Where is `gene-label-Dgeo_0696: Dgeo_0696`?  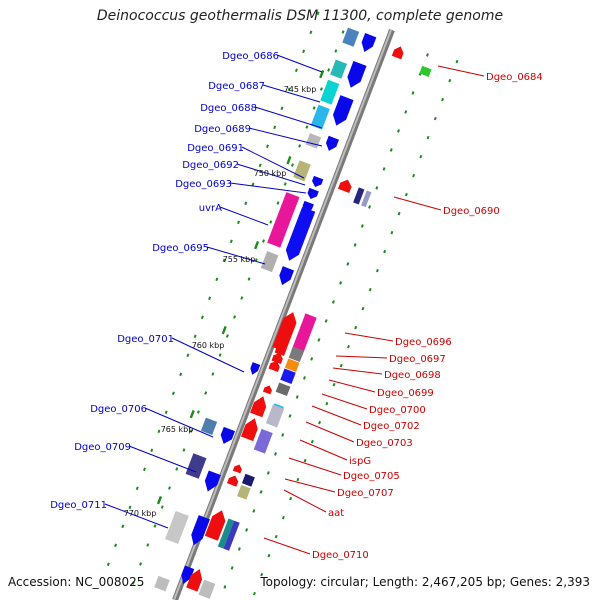
gene-label-Dgeo_0696: Dgeo_0696 is located at coordinates (423, 342).